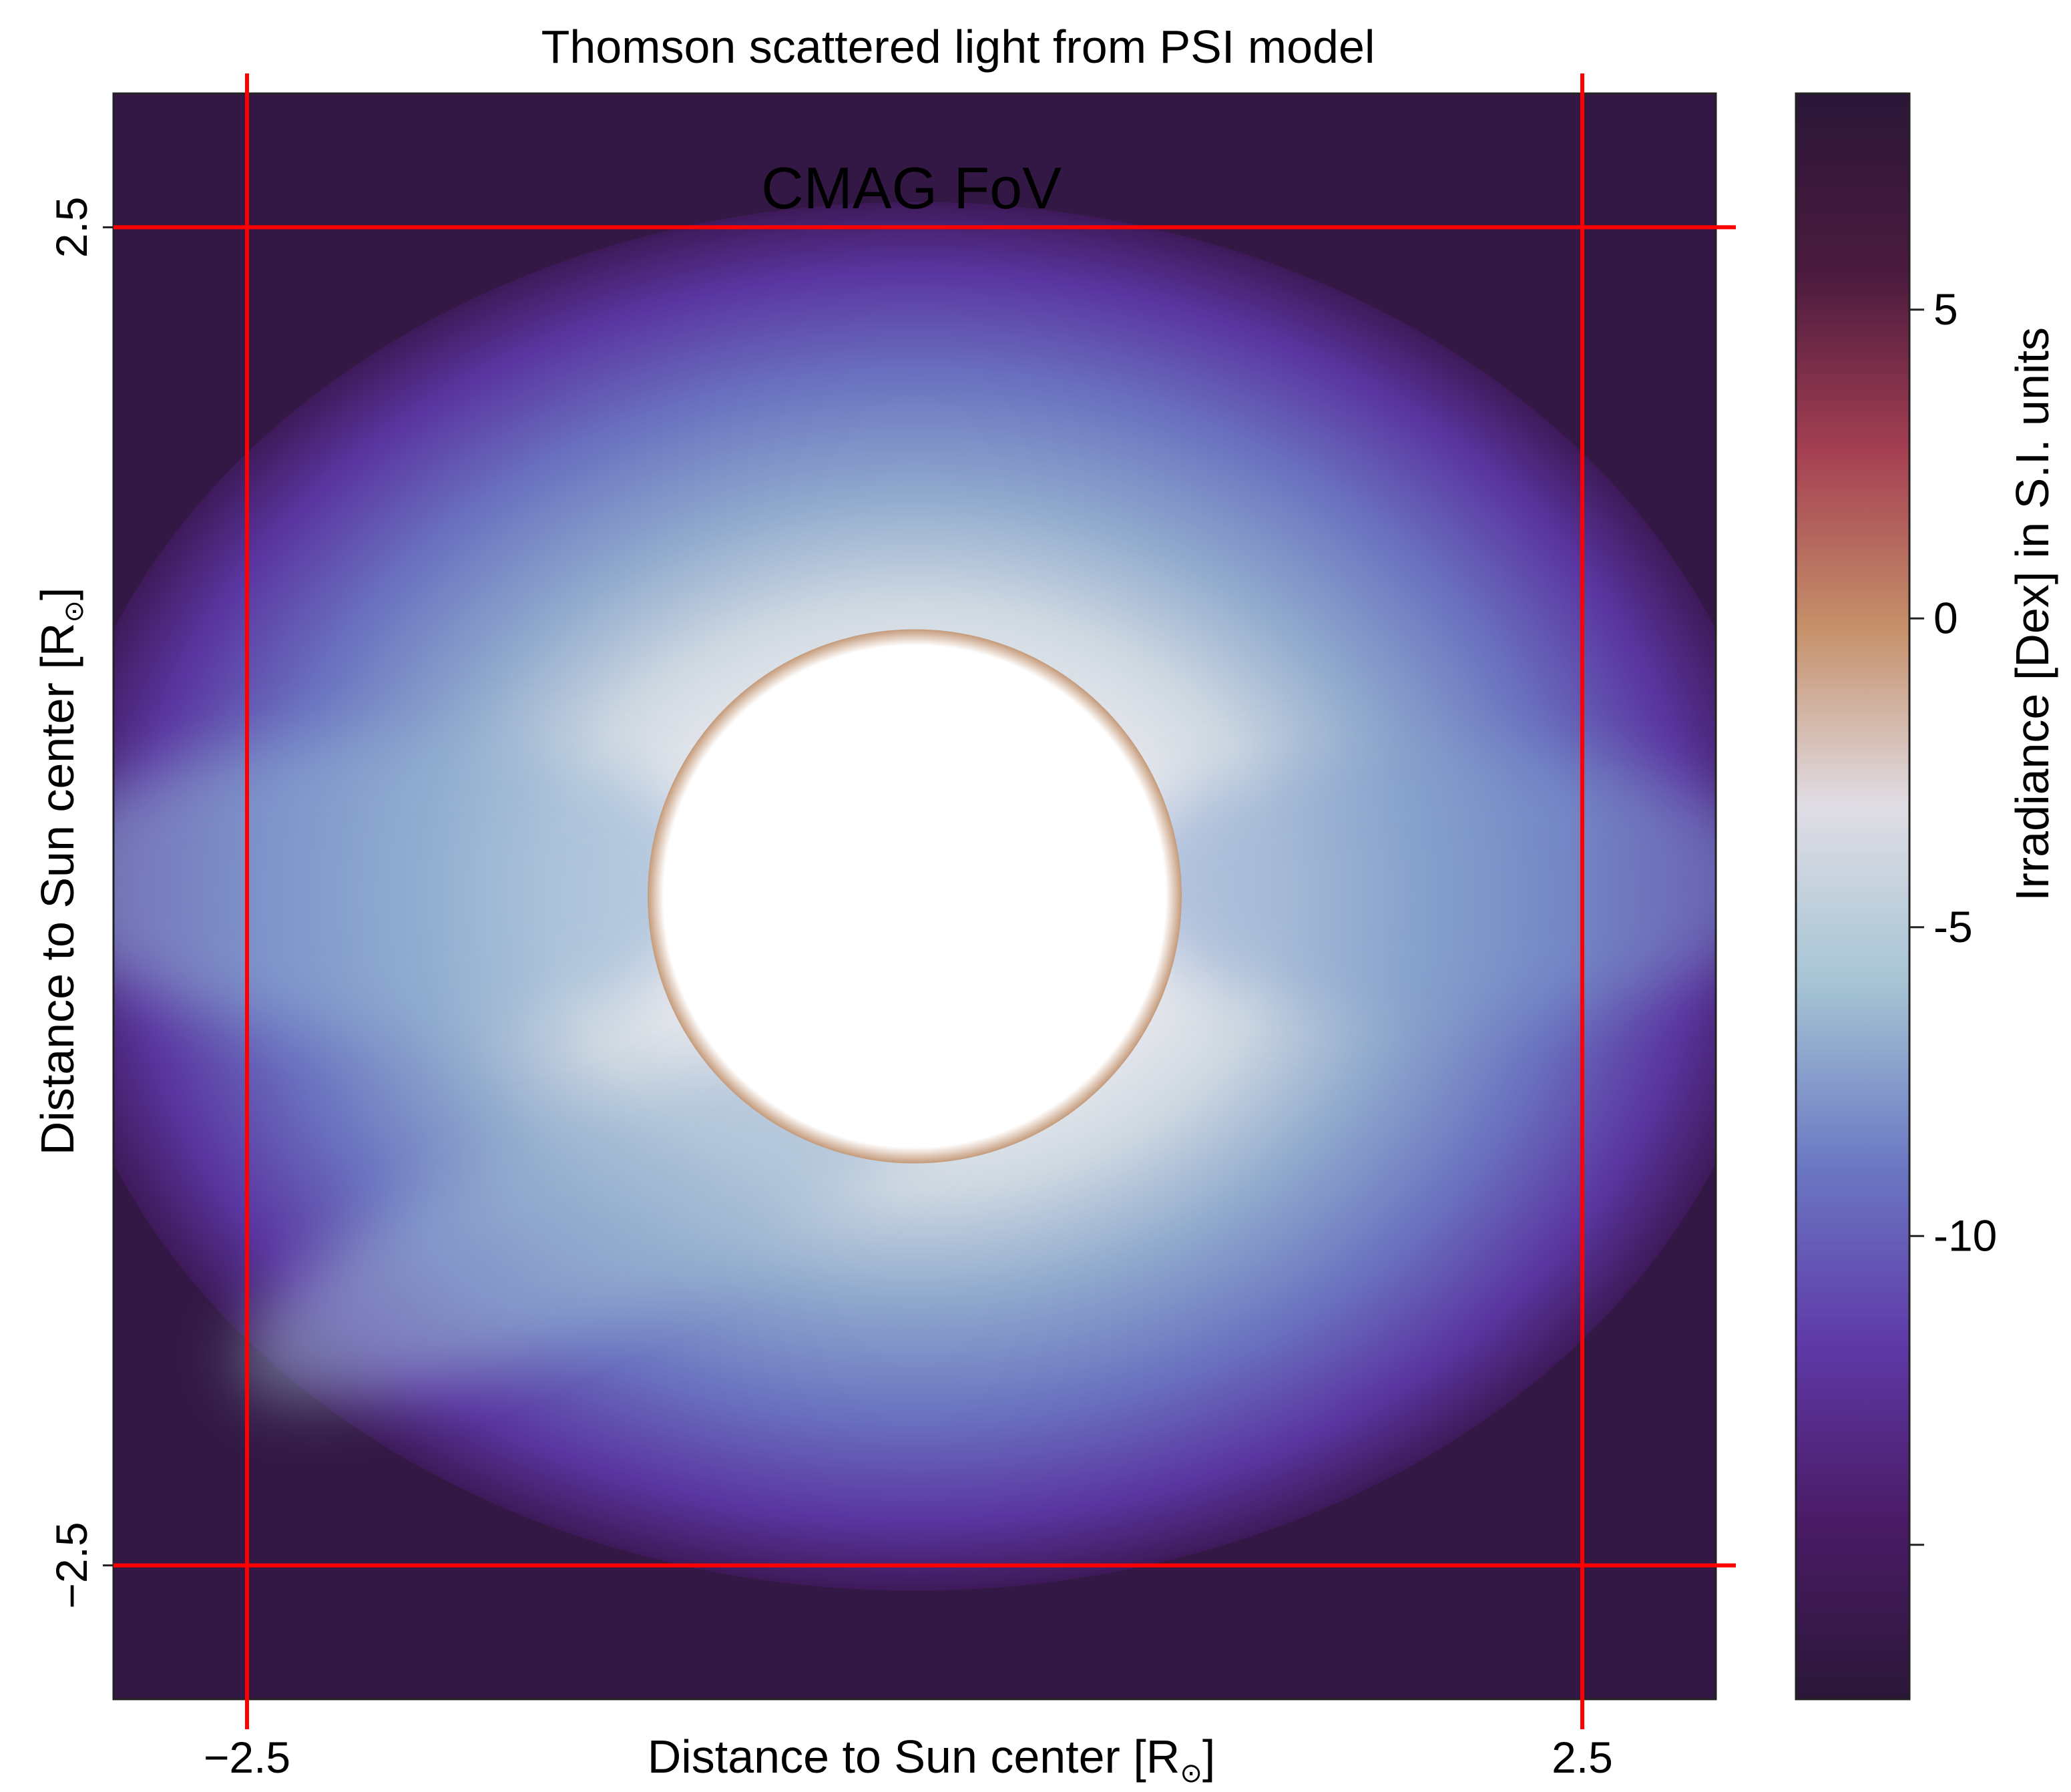  I want to click on x-axis: −2.5 2.5, so click(909, 1741).